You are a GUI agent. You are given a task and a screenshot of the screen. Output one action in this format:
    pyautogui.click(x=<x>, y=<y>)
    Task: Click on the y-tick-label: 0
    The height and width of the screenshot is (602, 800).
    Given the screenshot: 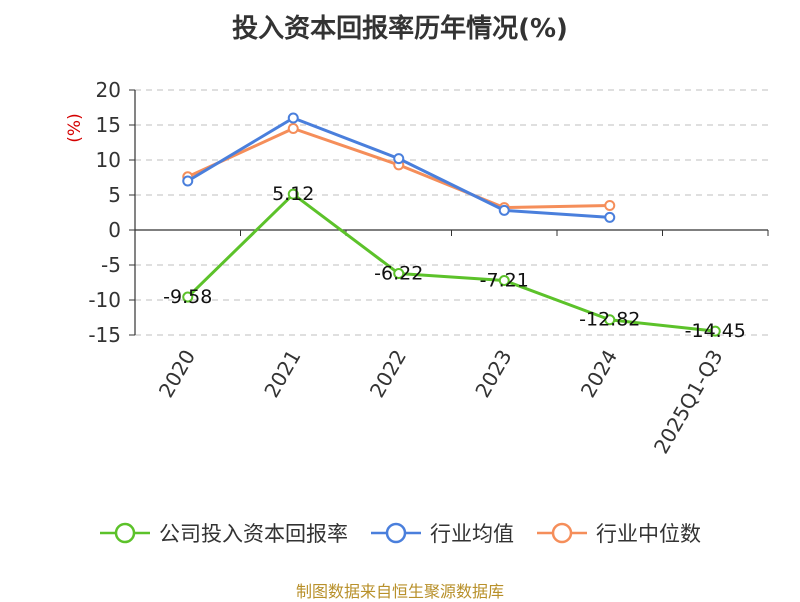 What is the action you would take?
    pyautogui.click(x=114, y=230)
    